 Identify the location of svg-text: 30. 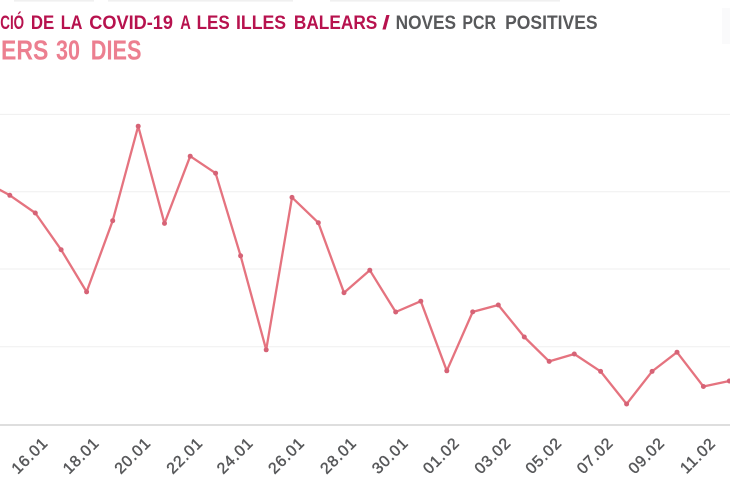
(68, 50).